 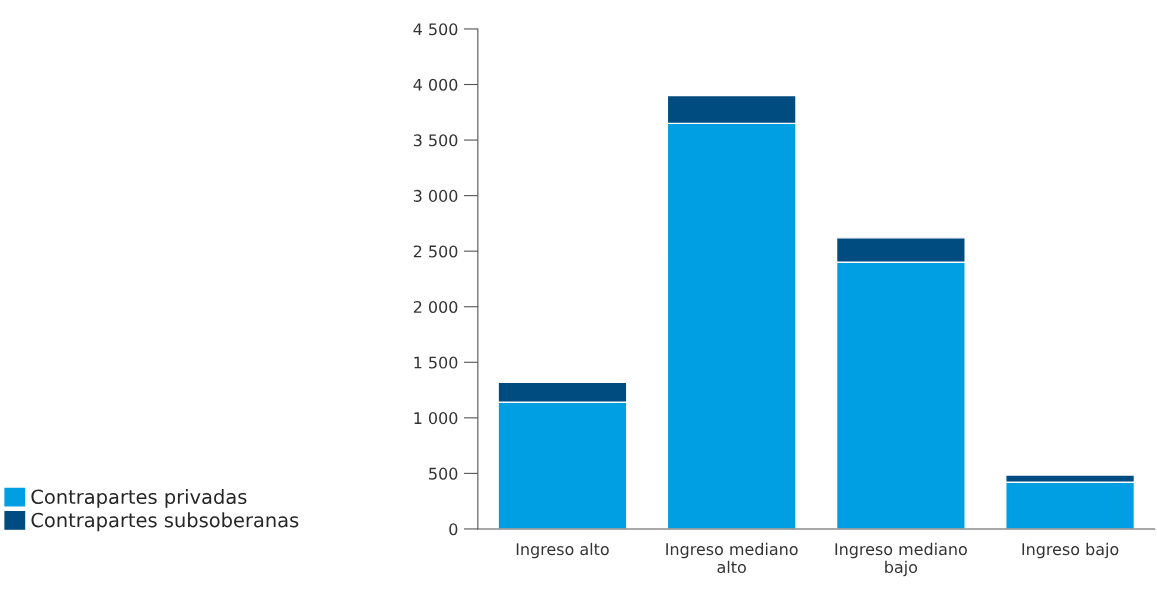 What do you see at coordinates (443, 473) in the screenshot?
I see `y-tick-label: 500` at bounding box center [443, 473].